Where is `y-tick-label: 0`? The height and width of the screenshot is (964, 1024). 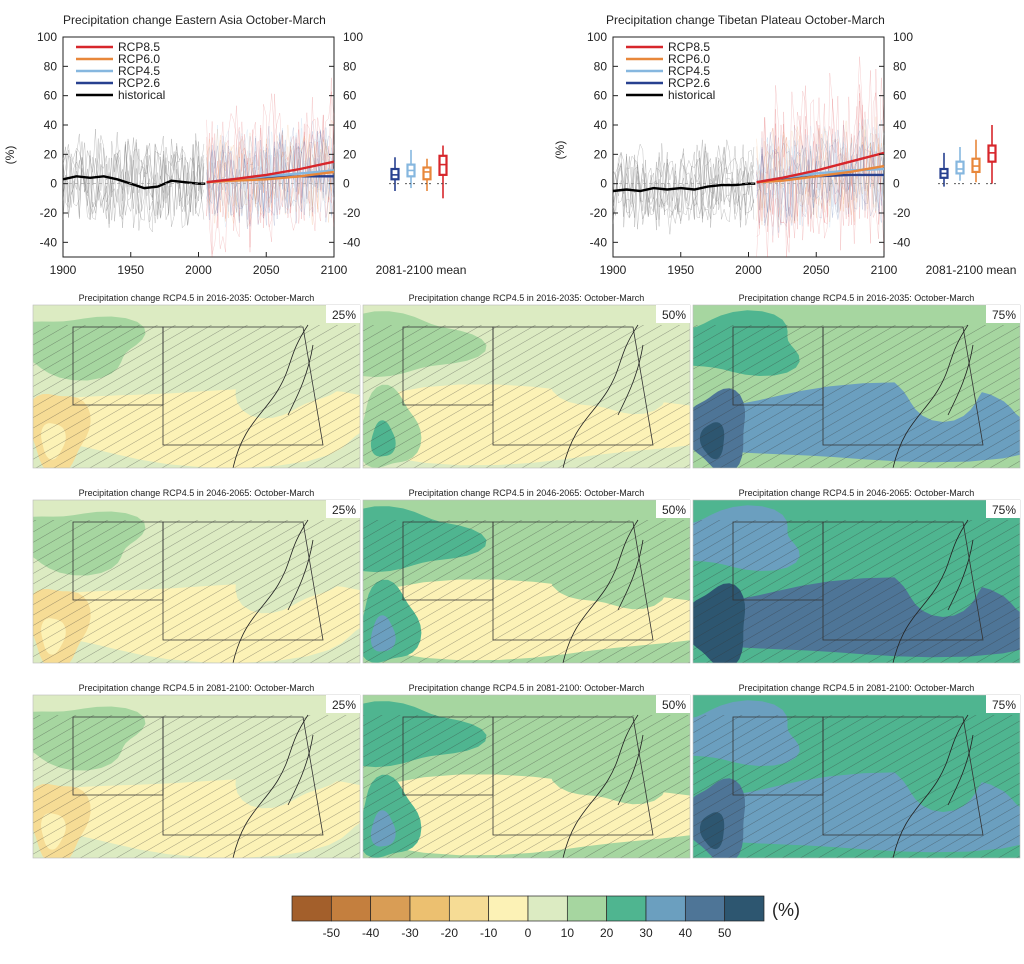 y-tick-label: 0 is located at coordinates (896, 184).